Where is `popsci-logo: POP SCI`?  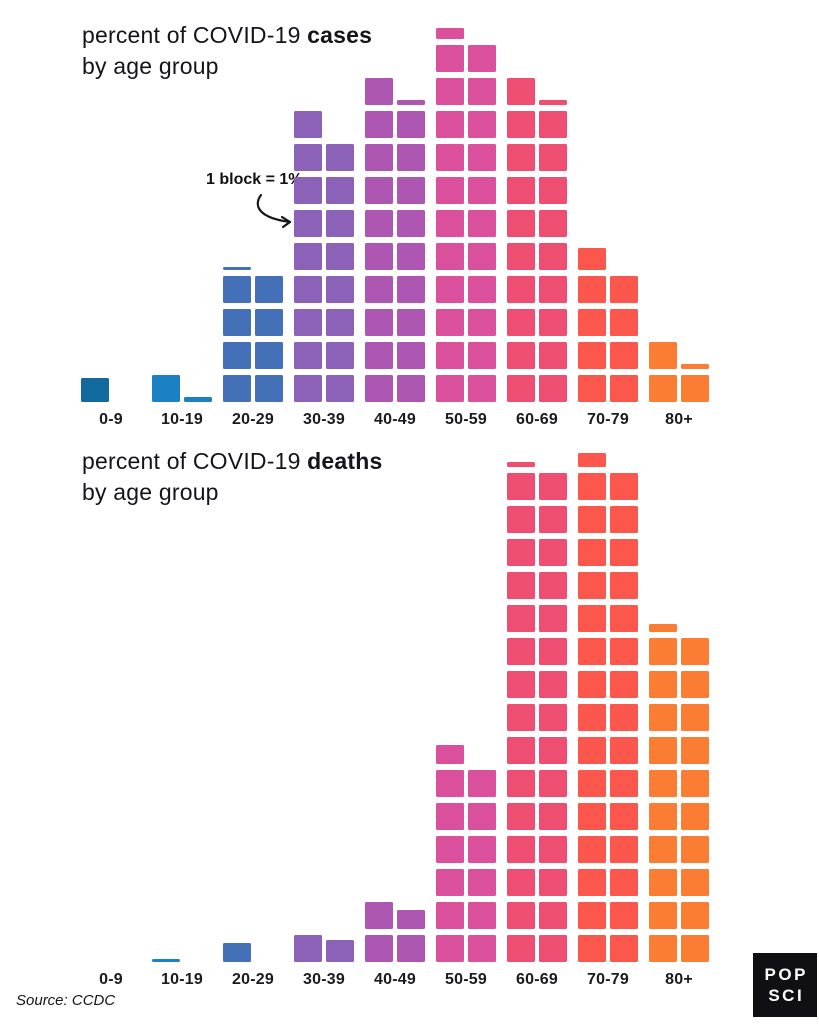 popsci-logo: POP SCI is located at coordinates (785, 985).